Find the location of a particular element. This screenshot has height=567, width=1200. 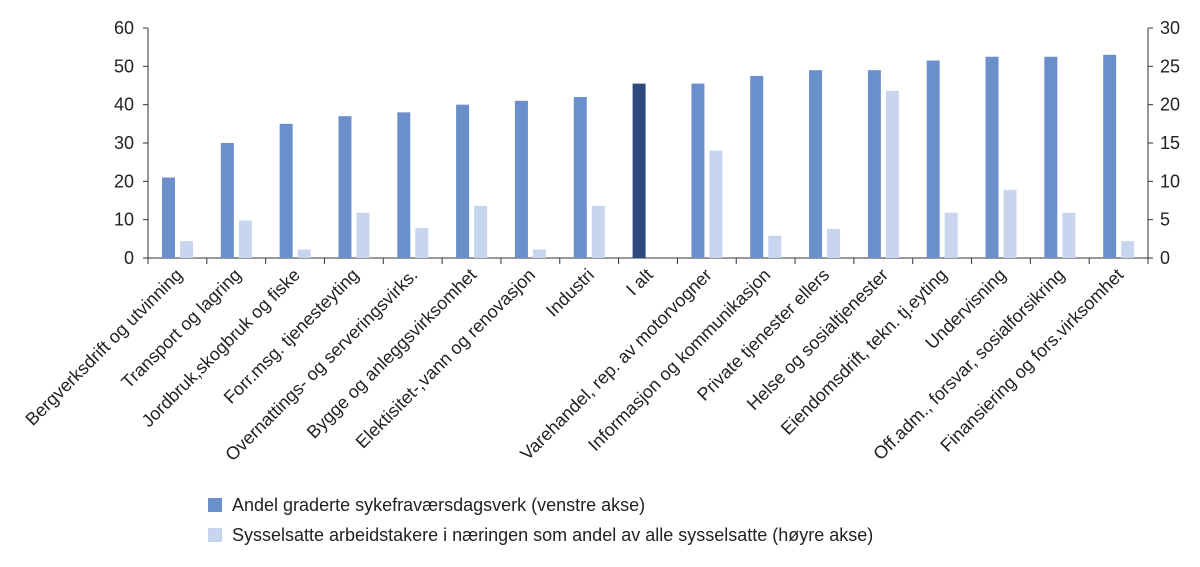

left-tick-label: 10 is located at coordinates (124, 220).